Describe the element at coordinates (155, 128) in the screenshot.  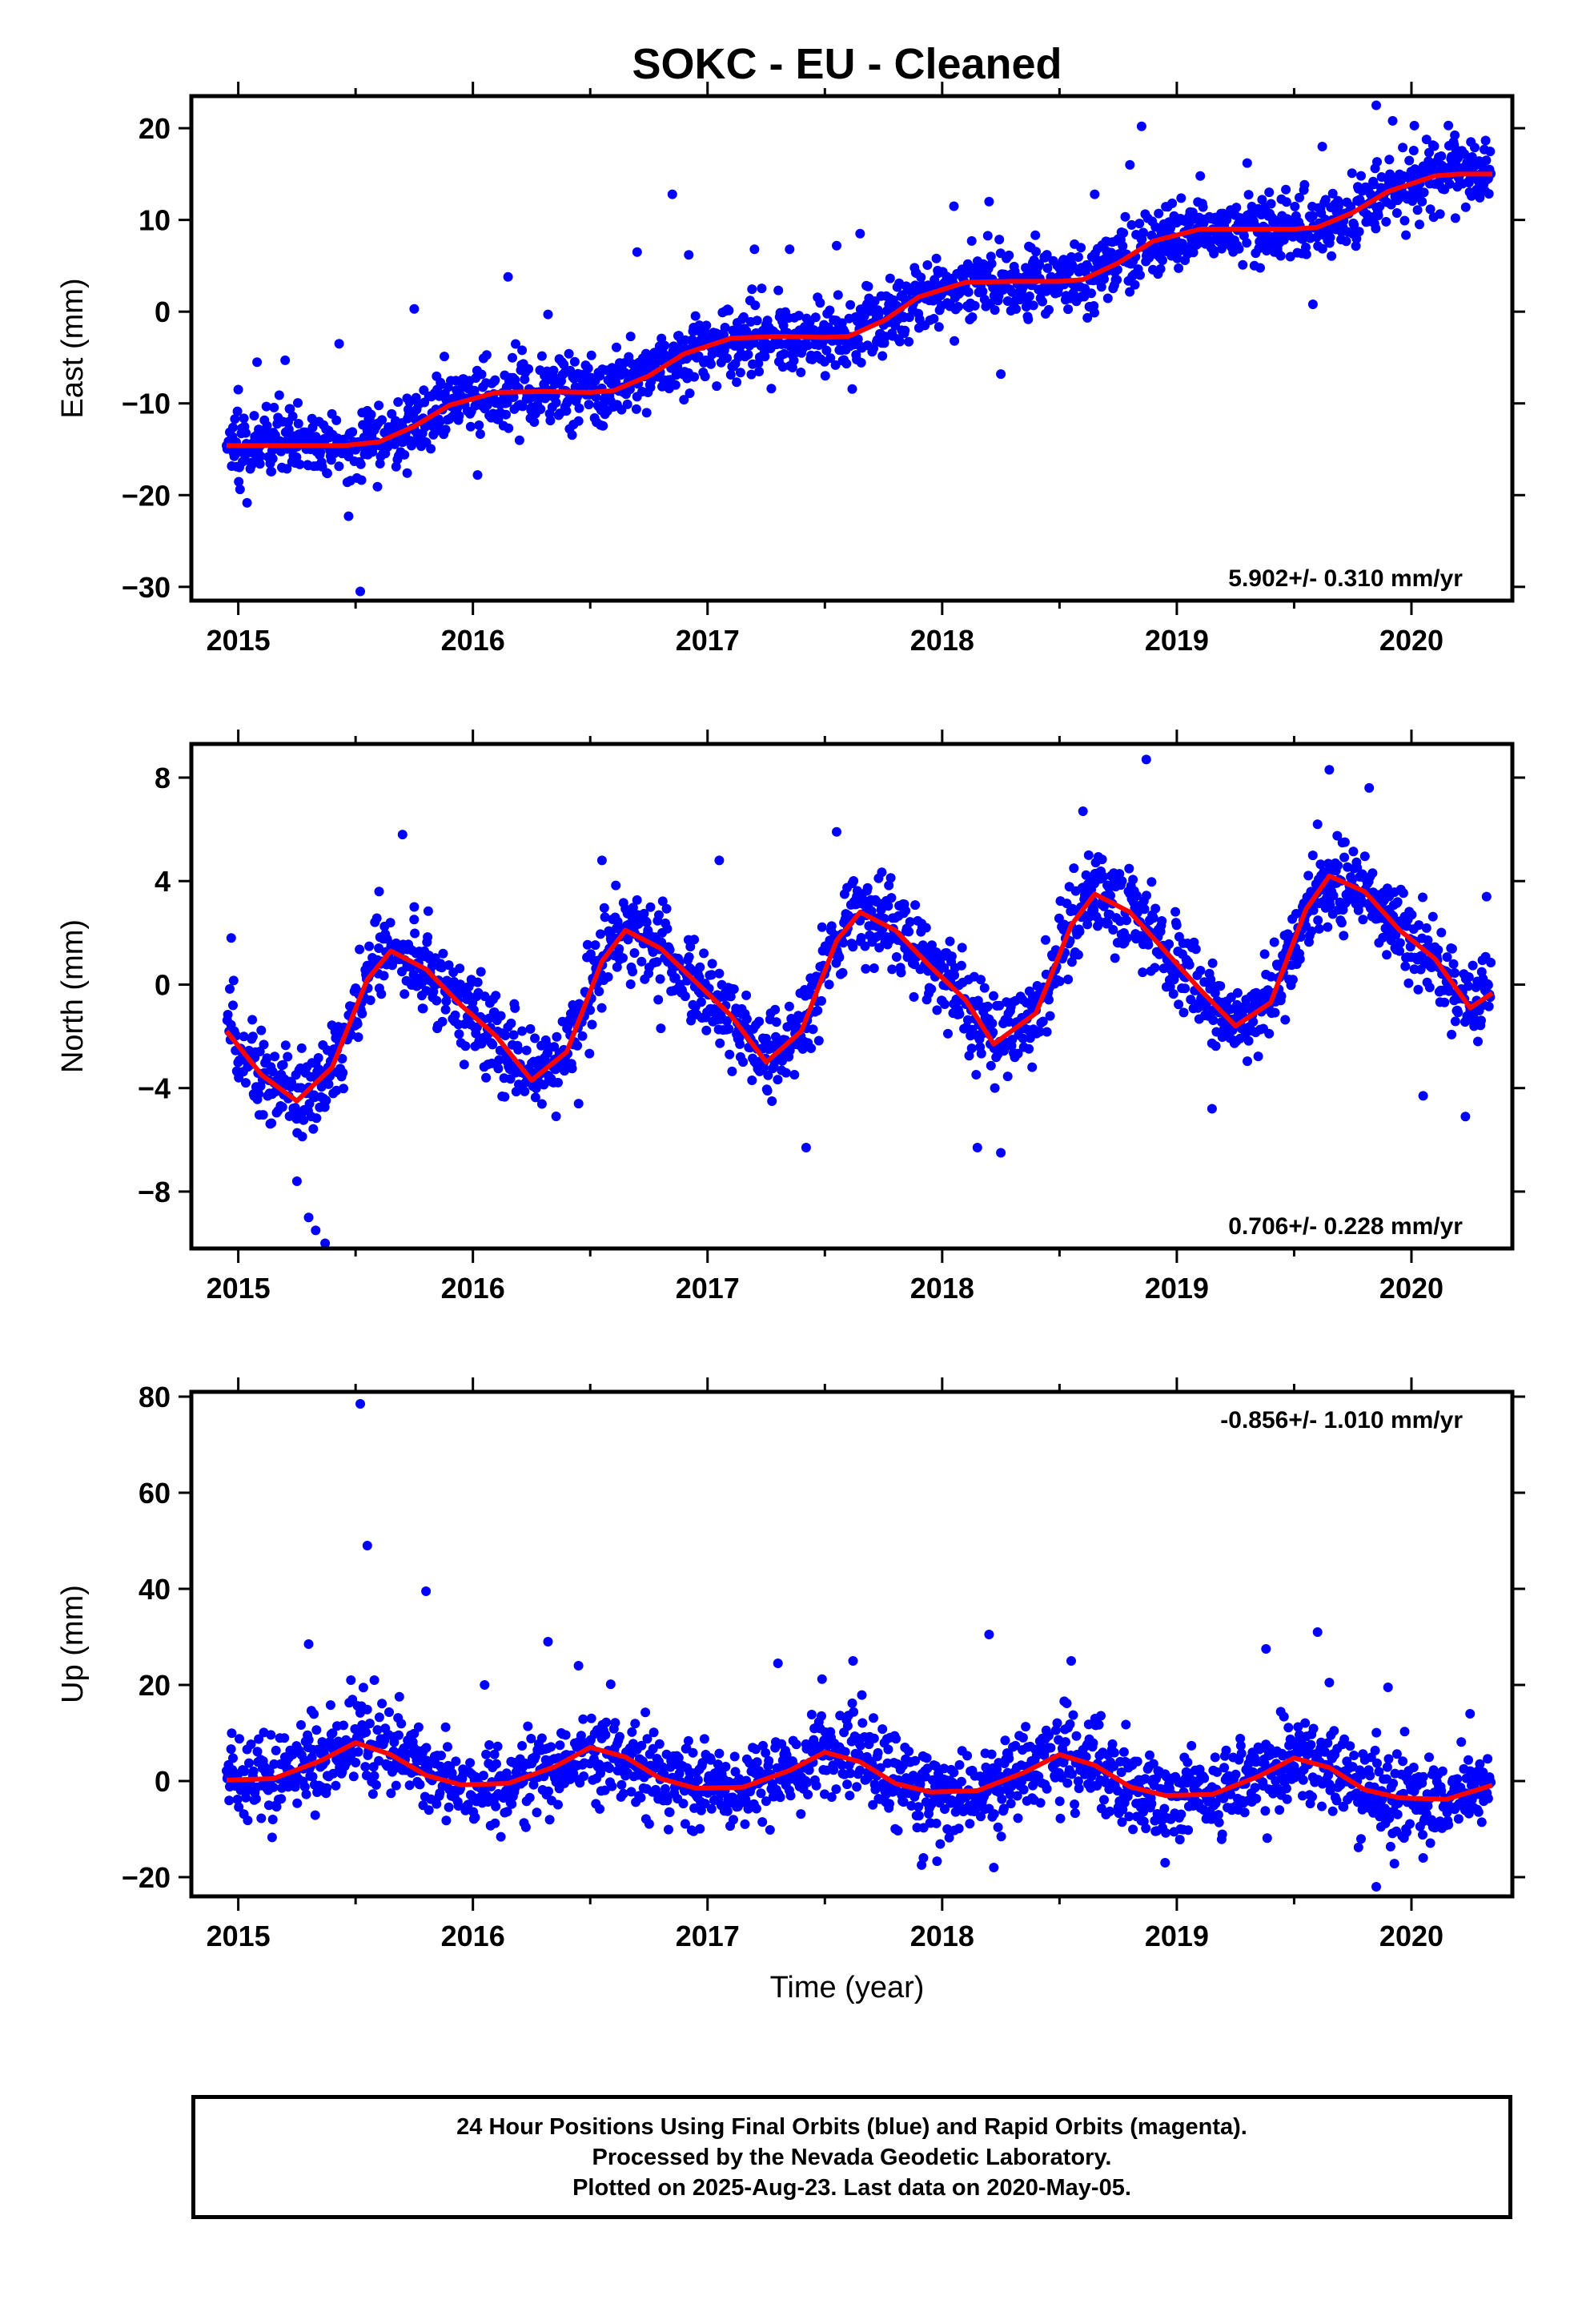
I see `y-tick-label: 20` at that location.